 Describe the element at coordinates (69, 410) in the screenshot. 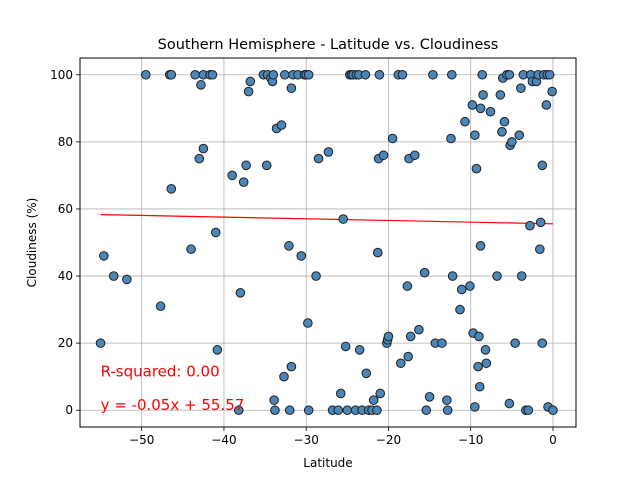

I see `y-tick-label: 0` at that location.